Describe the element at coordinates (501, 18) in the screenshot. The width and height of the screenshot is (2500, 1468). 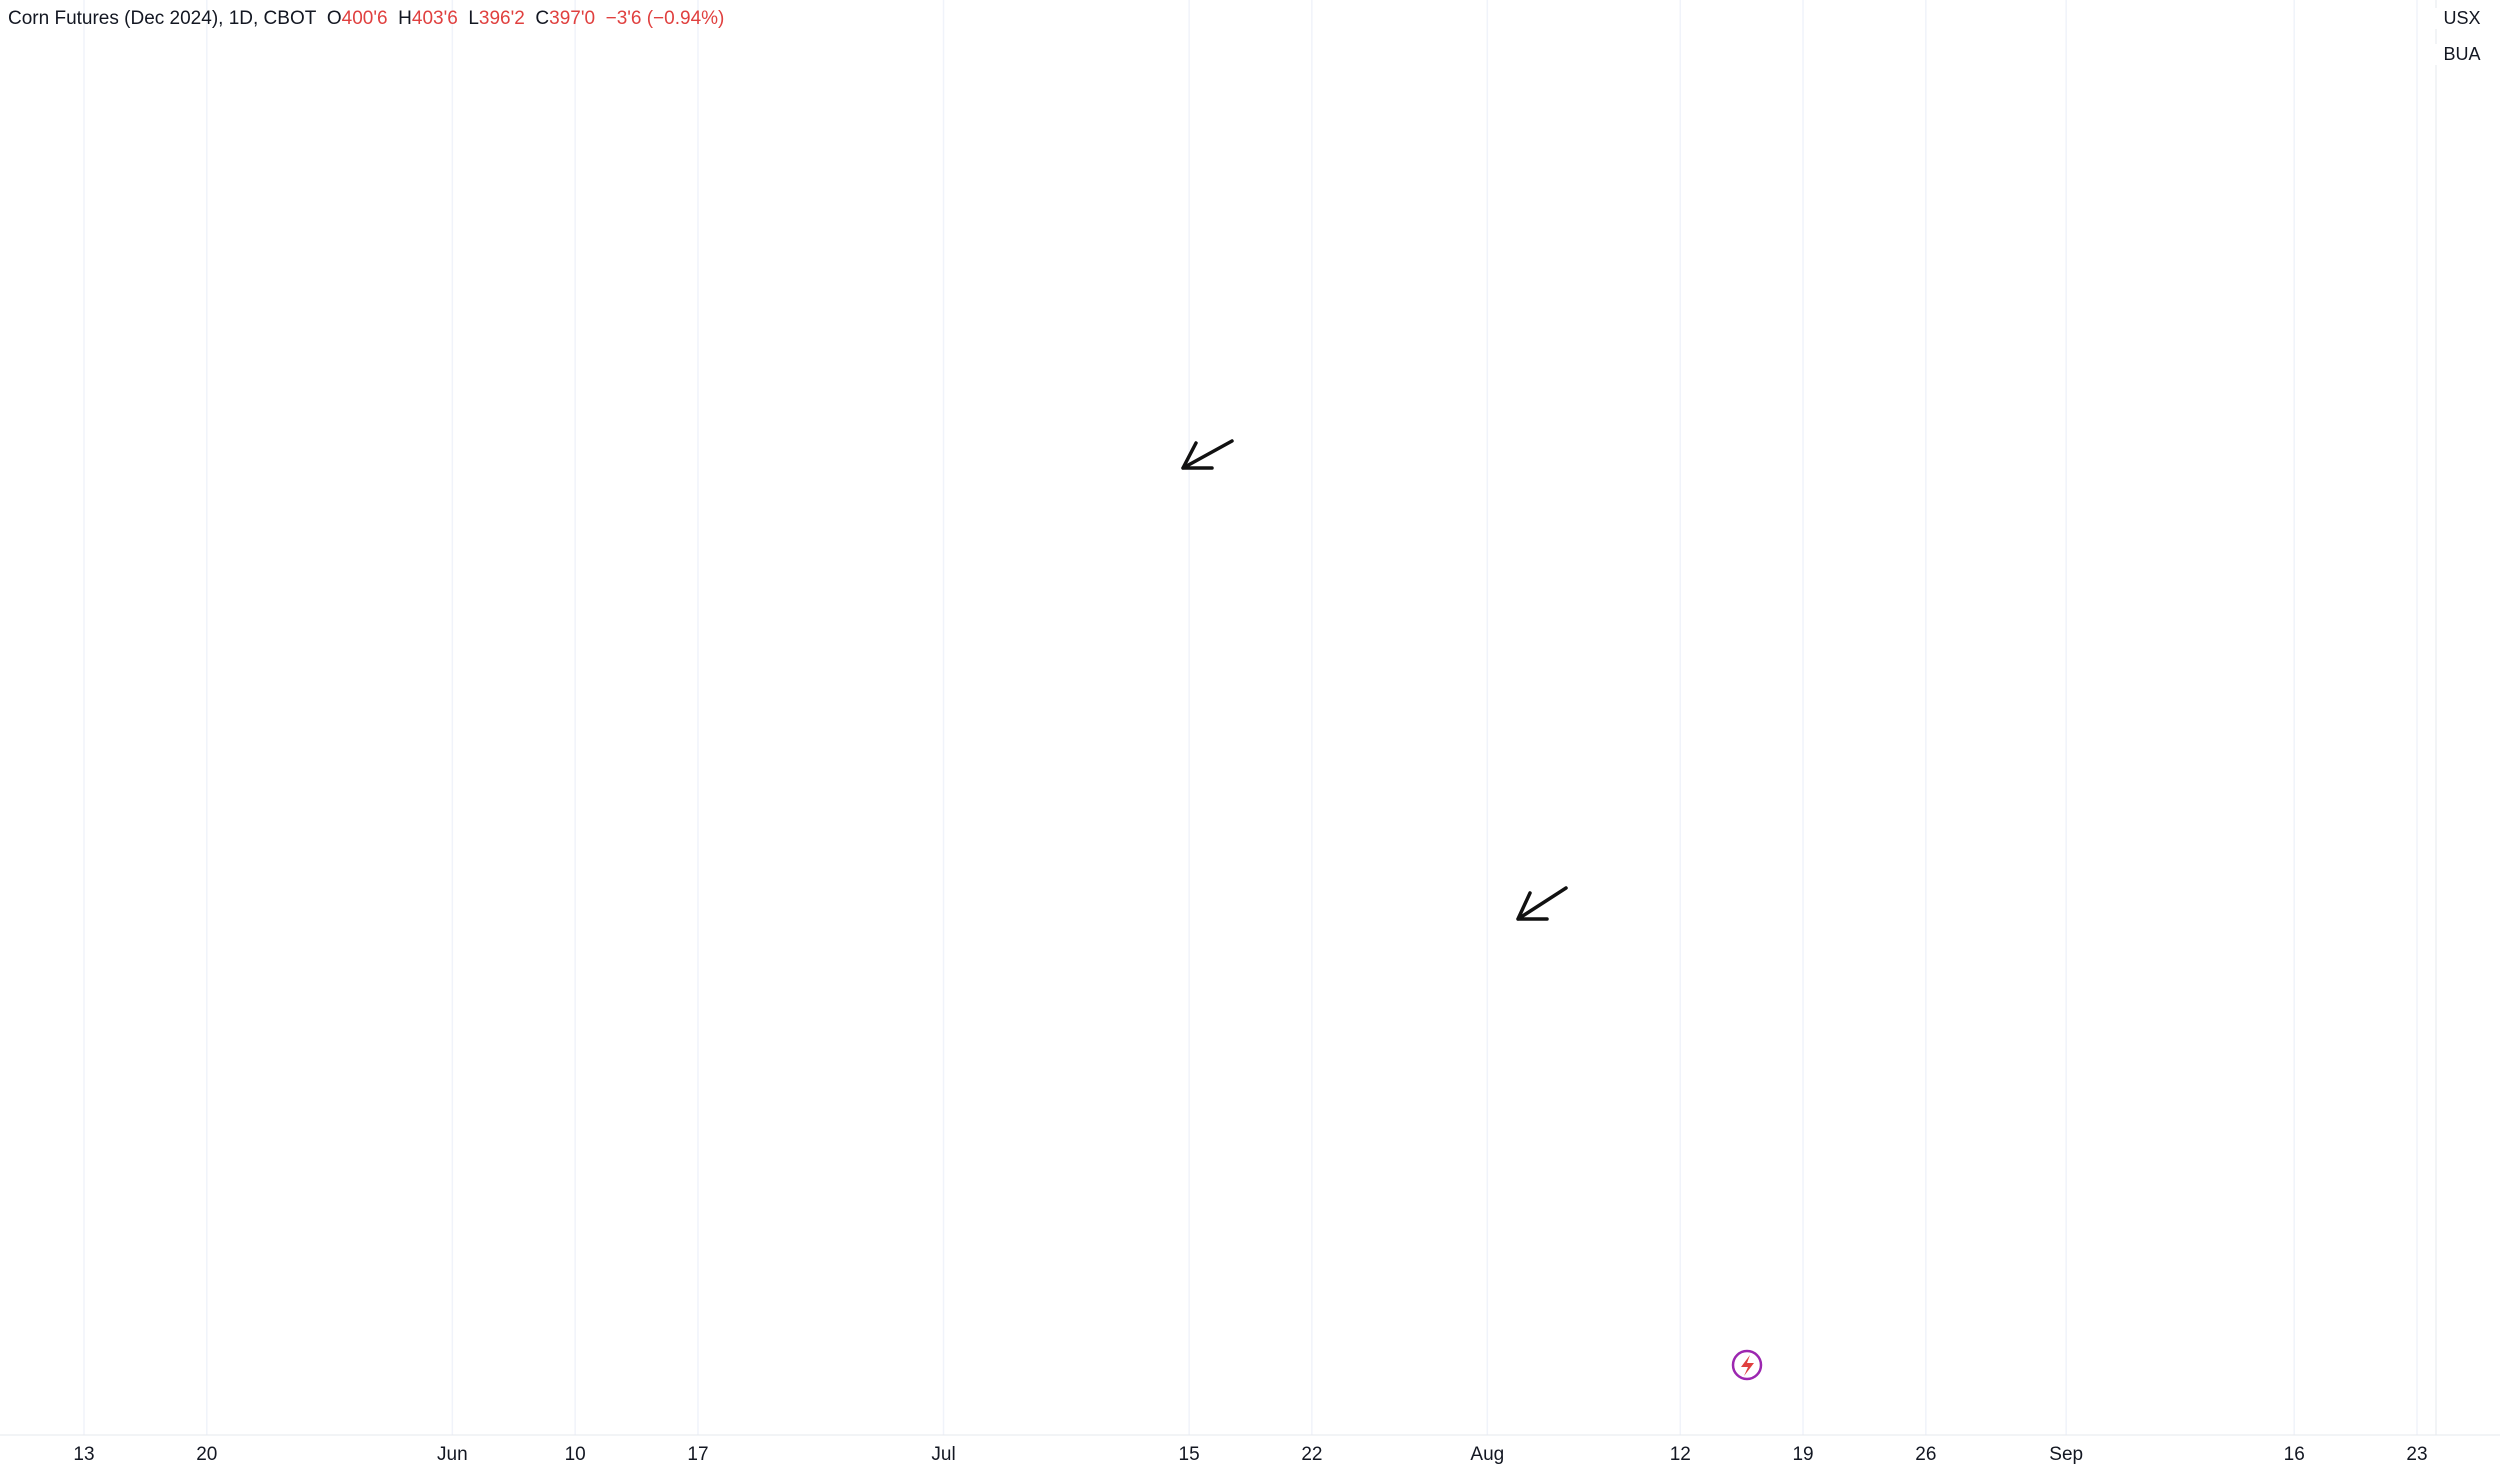
I see `low-value: 396'2` at that location.